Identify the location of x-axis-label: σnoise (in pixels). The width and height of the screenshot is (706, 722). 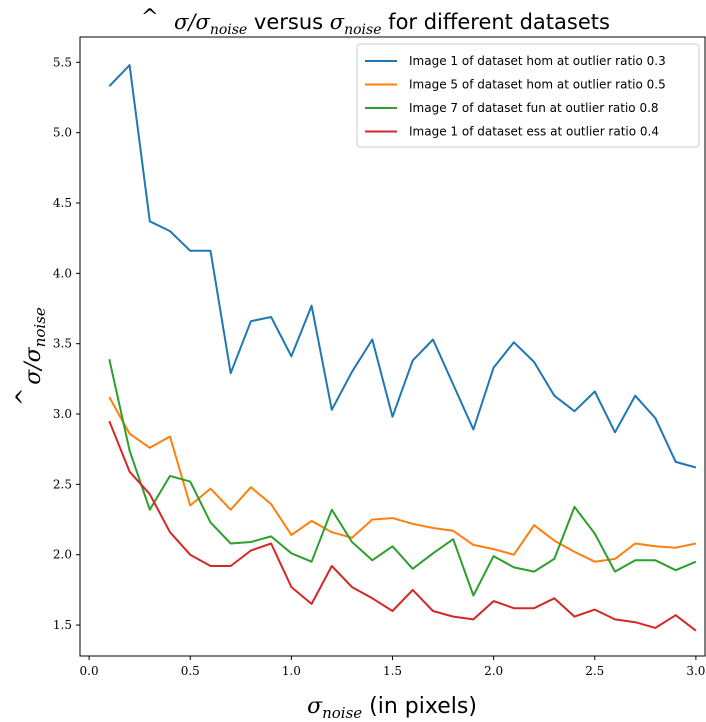
(392, 708).